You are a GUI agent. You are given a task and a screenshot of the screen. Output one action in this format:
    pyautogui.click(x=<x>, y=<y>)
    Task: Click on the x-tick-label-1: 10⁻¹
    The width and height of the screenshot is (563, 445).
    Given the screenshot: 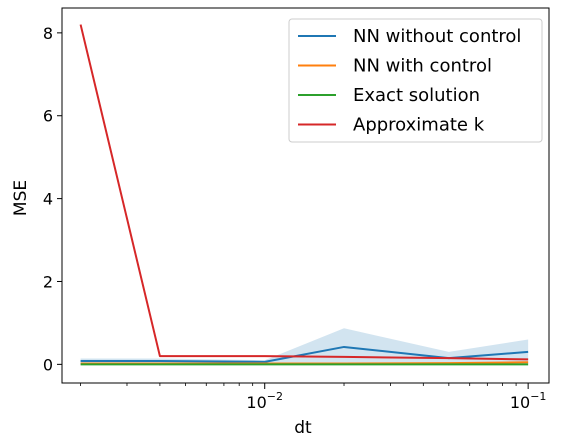 What is the action you would take?
    pyautogui.click(x=528, y=401)
    